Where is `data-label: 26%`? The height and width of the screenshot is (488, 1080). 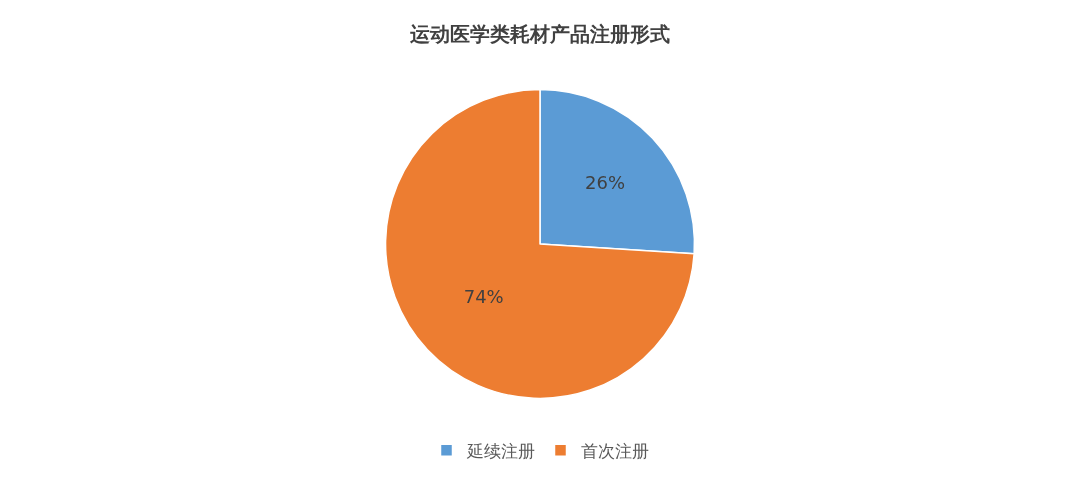
data-label: 26% is located at coordinates (605, 183).